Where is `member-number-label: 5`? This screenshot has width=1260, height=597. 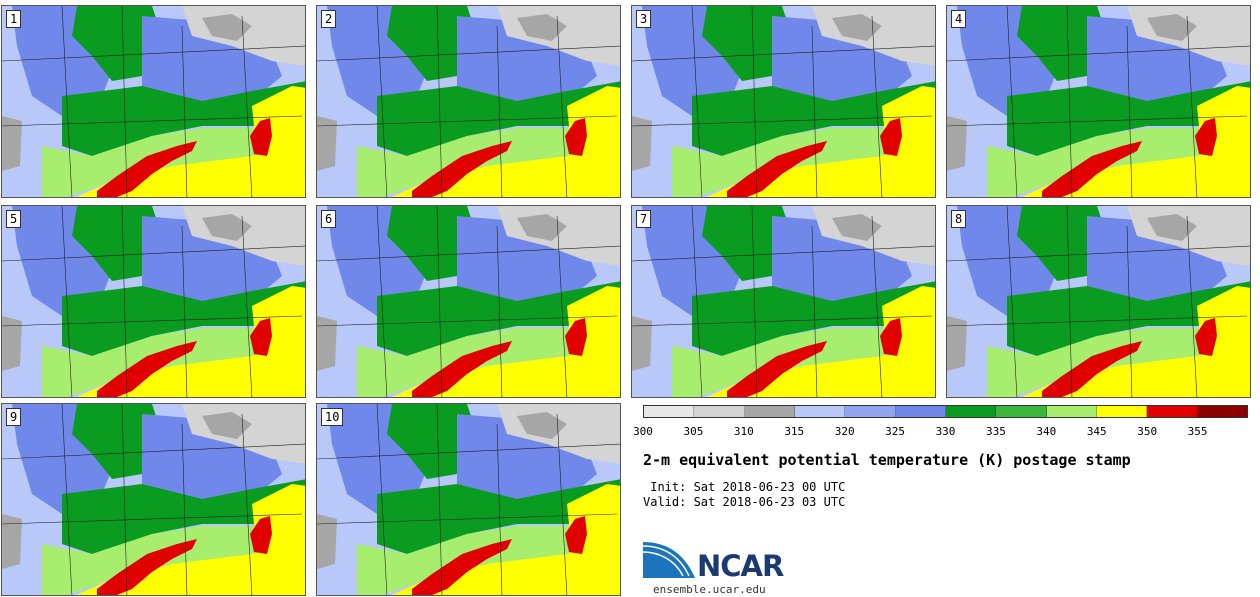 member-number-label: 5 is located at coordinates (14, 219).